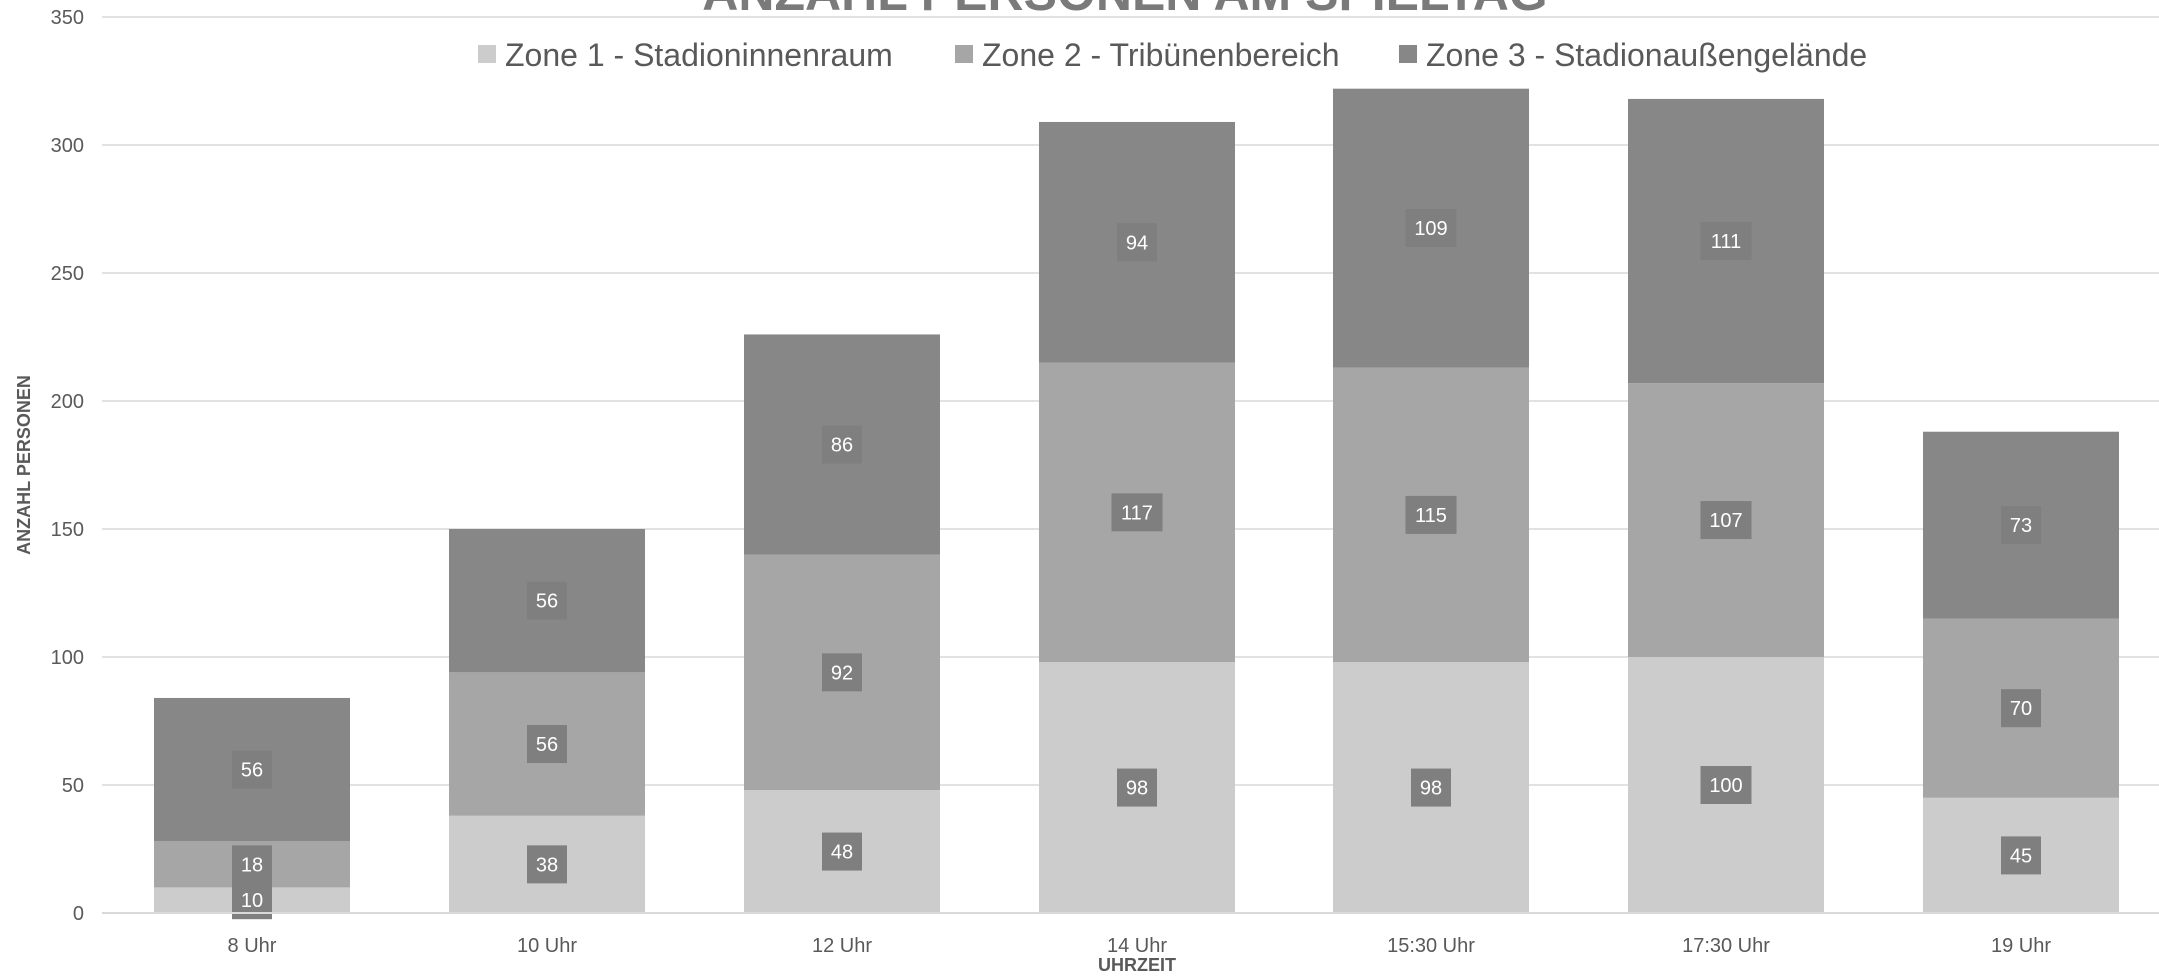 This screenshot has height=977, width=2159. What do you see at coordinates (67, 274) in the screenshot?
I see `y-tick-250: 250` at bounding box center [67, 274].